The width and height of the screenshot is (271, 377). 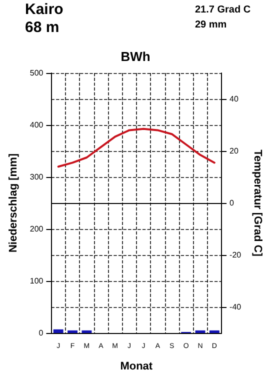 I want to click on chart-title: BWh, so click(x=135, y=56).